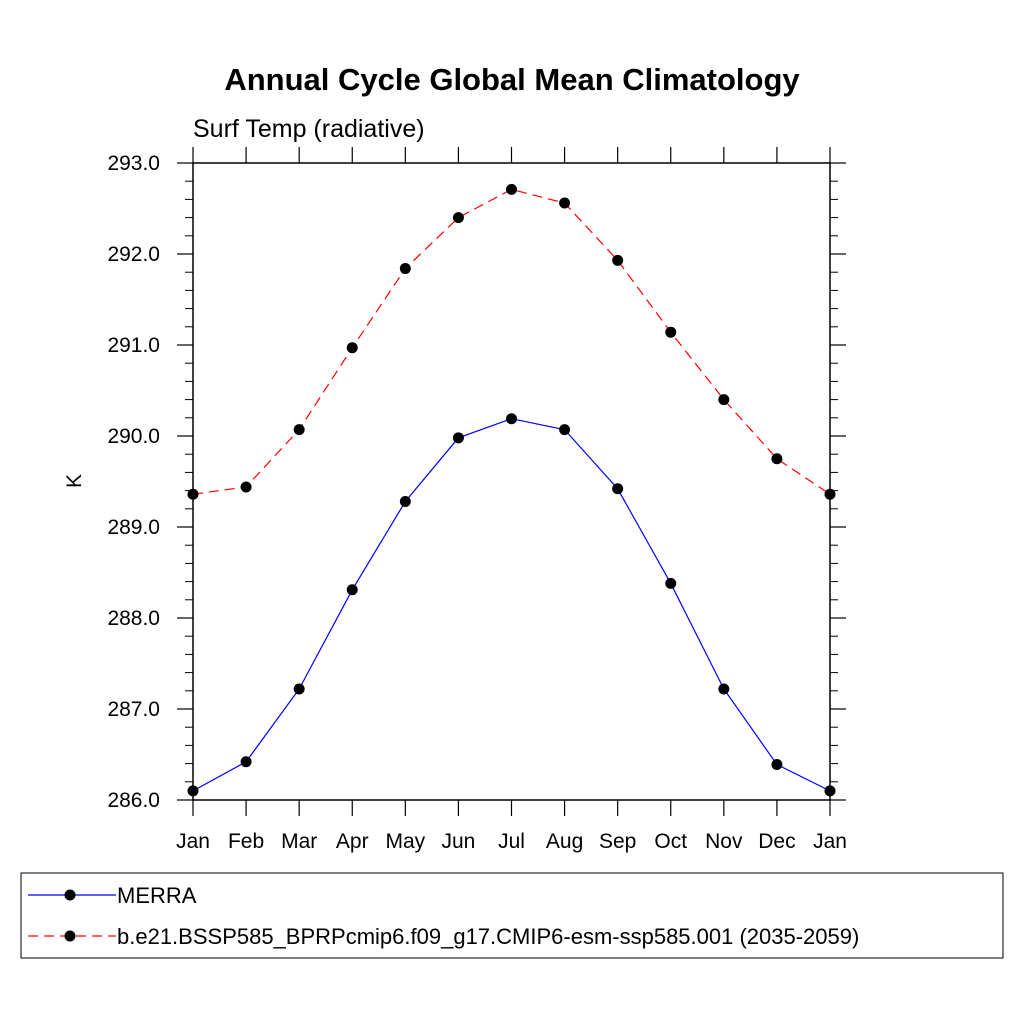 The height and width of the screenshot is (1024, 1024). Describe the element at coordinates (133, 709) in the screenshot. I see `y-tick-label: 287.0` at that location.